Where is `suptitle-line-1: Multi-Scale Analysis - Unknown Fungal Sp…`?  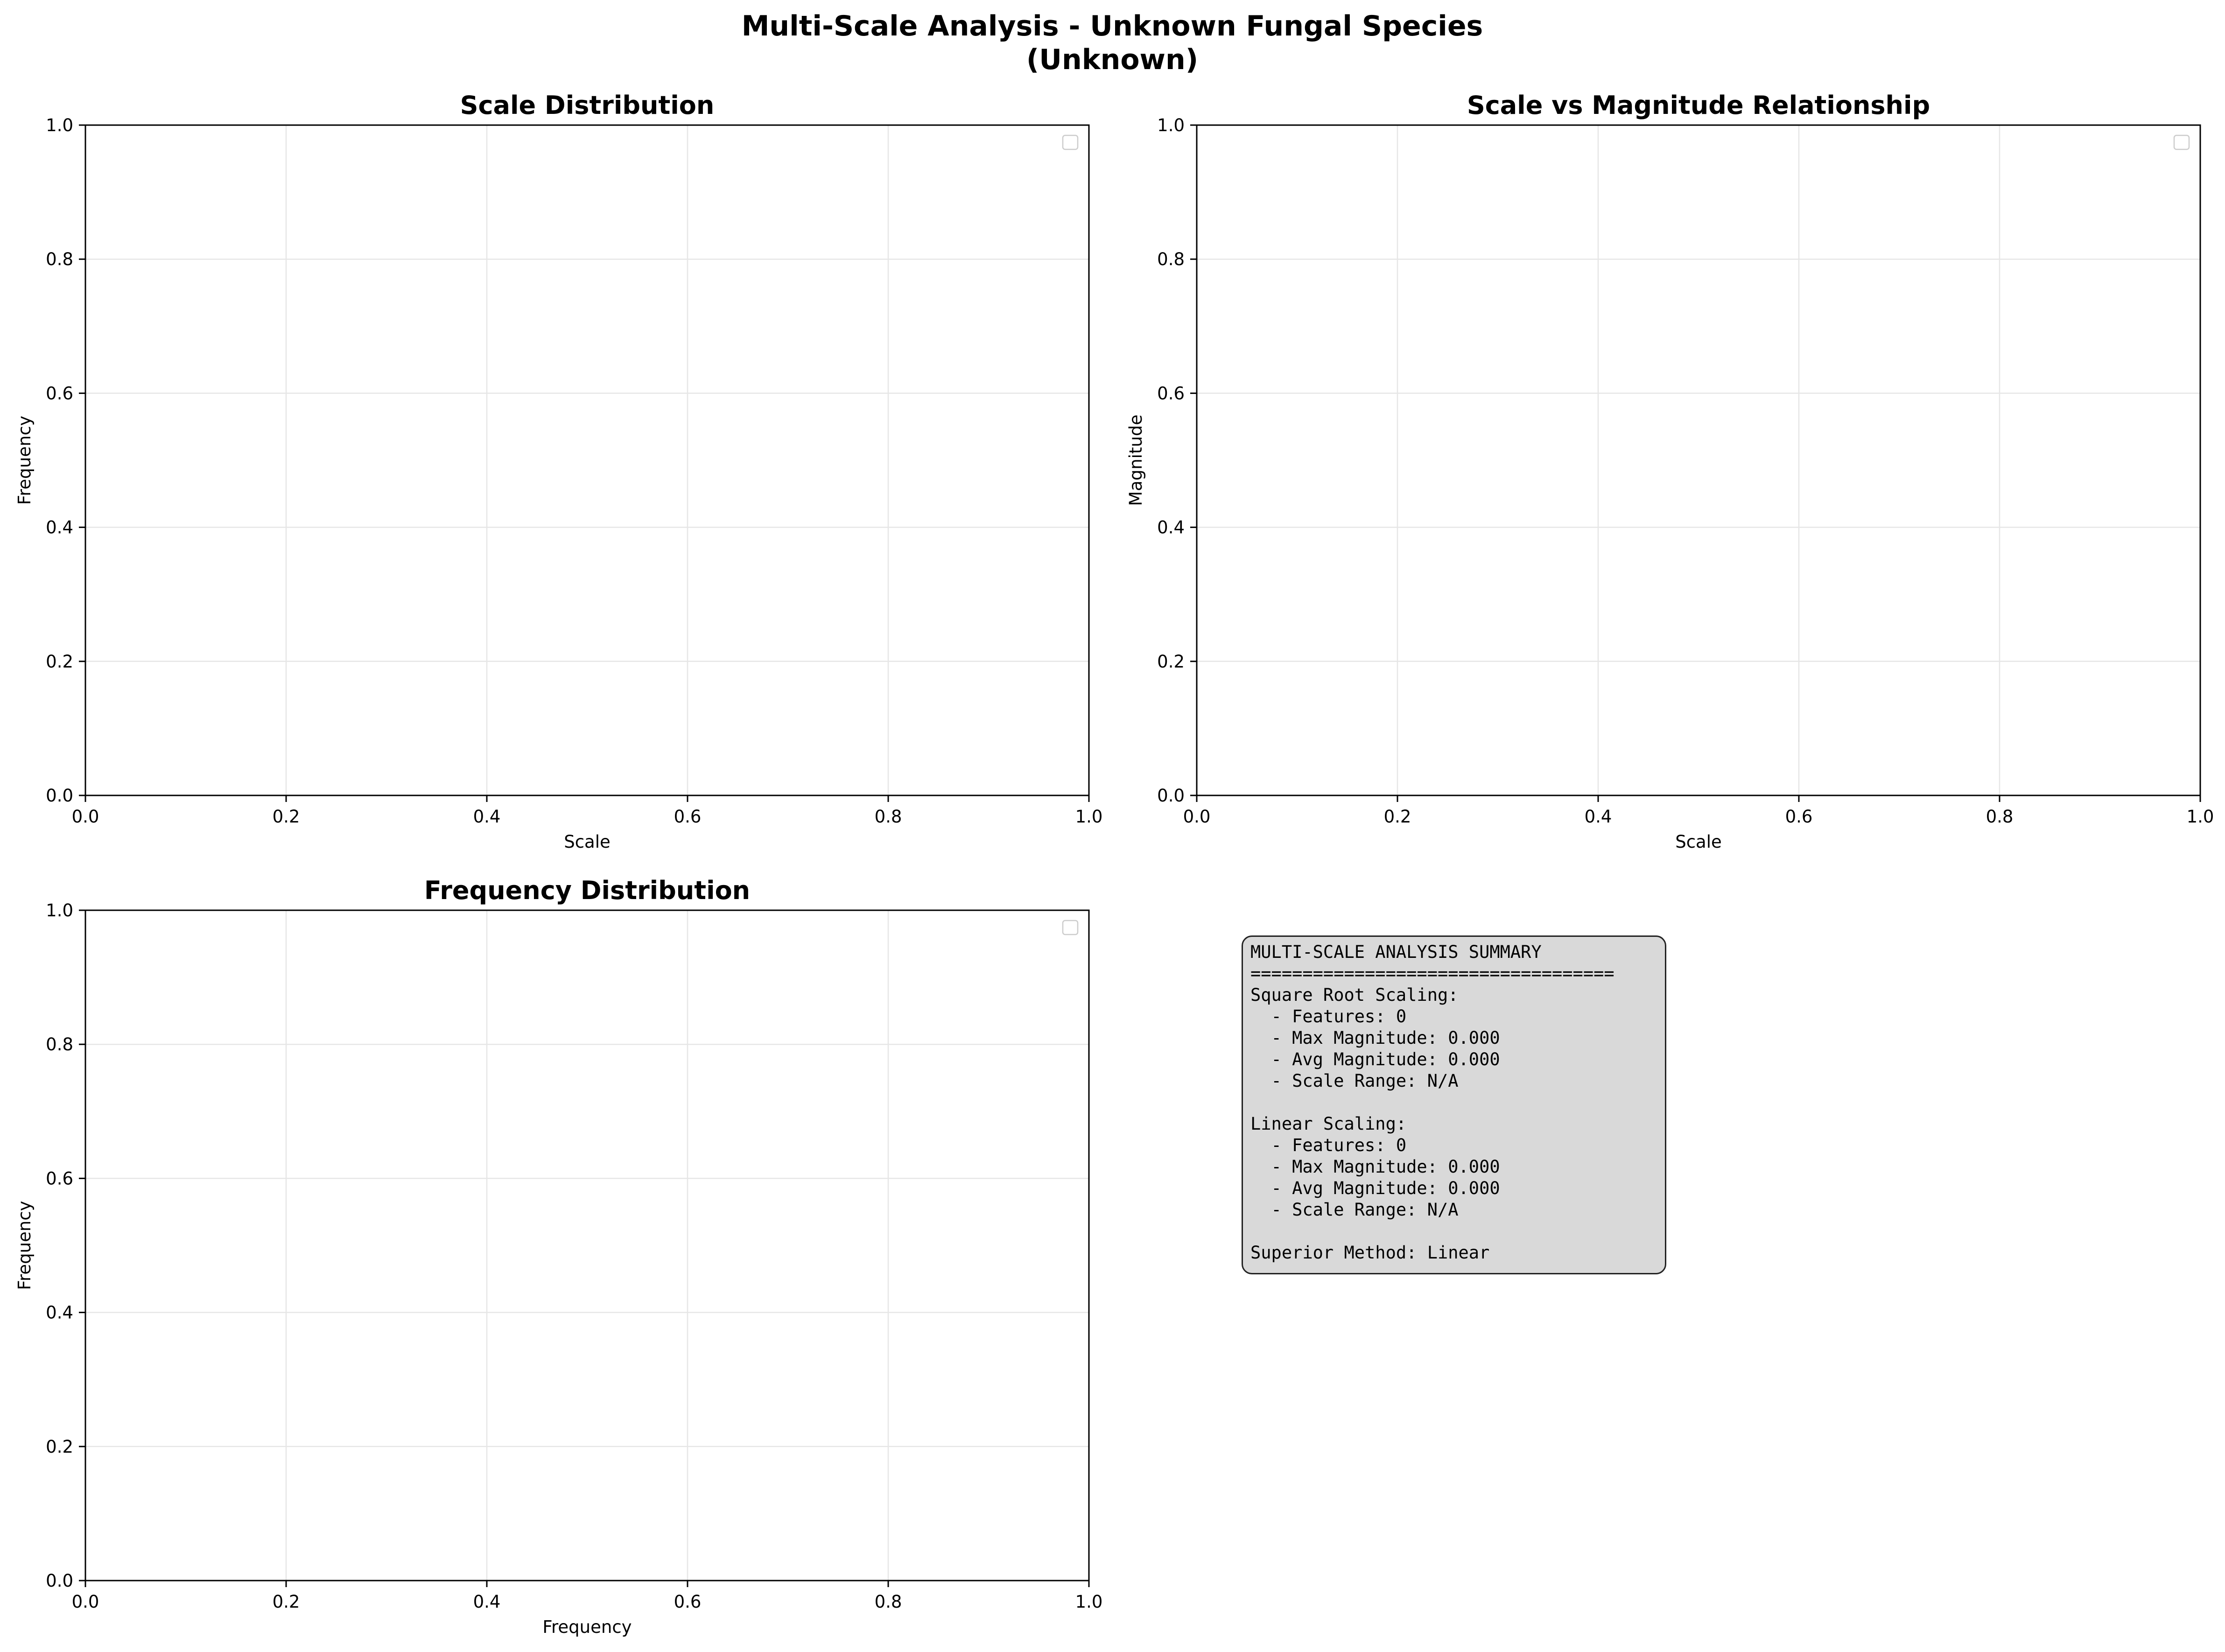 suptitle-line-1: Multi-Scale Analysis - Unknown Fungal Sp… is located at coordinates (1112, 26).